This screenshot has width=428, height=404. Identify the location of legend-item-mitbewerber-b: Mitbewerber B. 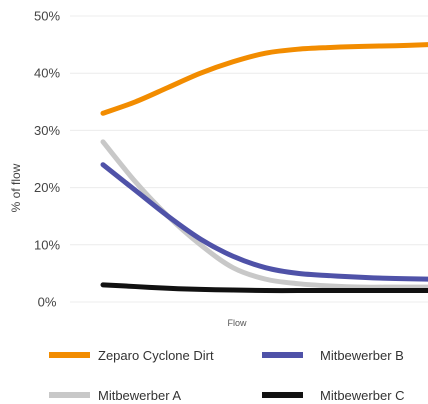
(333, 355).